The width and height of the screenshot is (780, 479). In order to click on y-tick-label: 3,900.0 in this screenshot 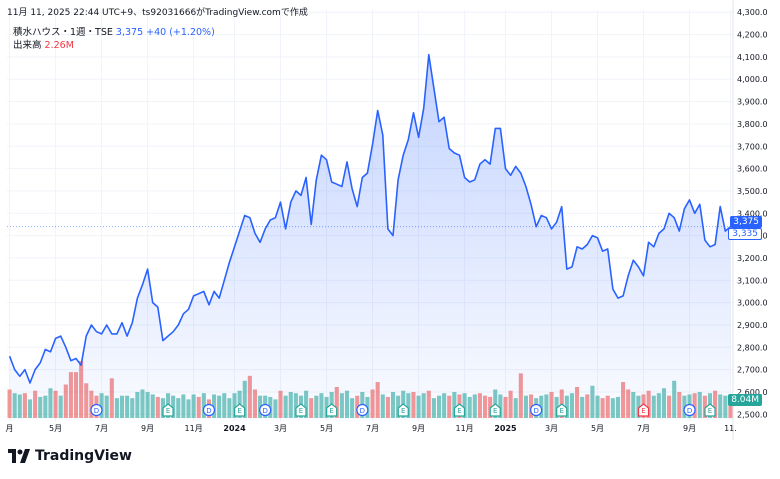, I will do `click(752, 102)`.